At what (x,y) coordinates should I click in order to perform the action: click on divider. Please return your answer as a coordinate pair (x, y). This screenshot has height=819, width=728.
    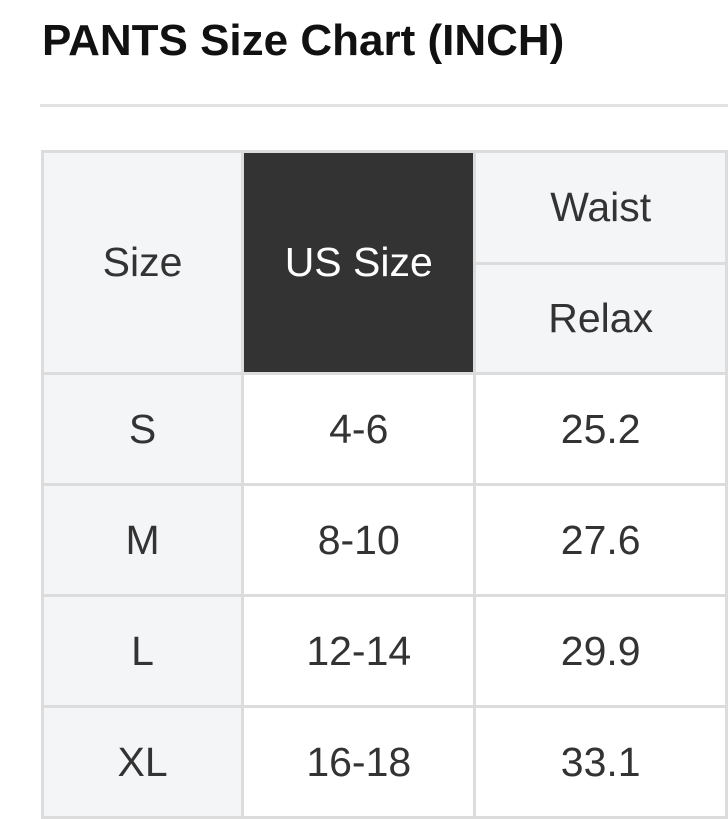
    Looking at the image, I should click on (384, 105).